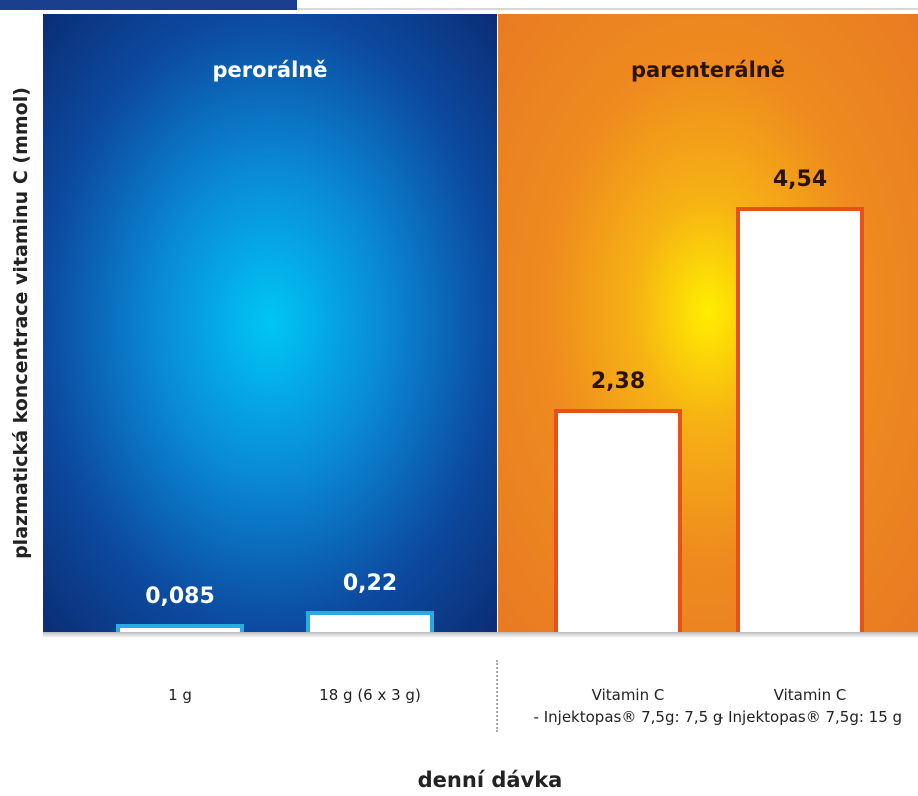 The image size is (918, 796). What do you see at coordinates (607, 9) in the screenshot?
I see `header-line` at bounding box center [607, 9].